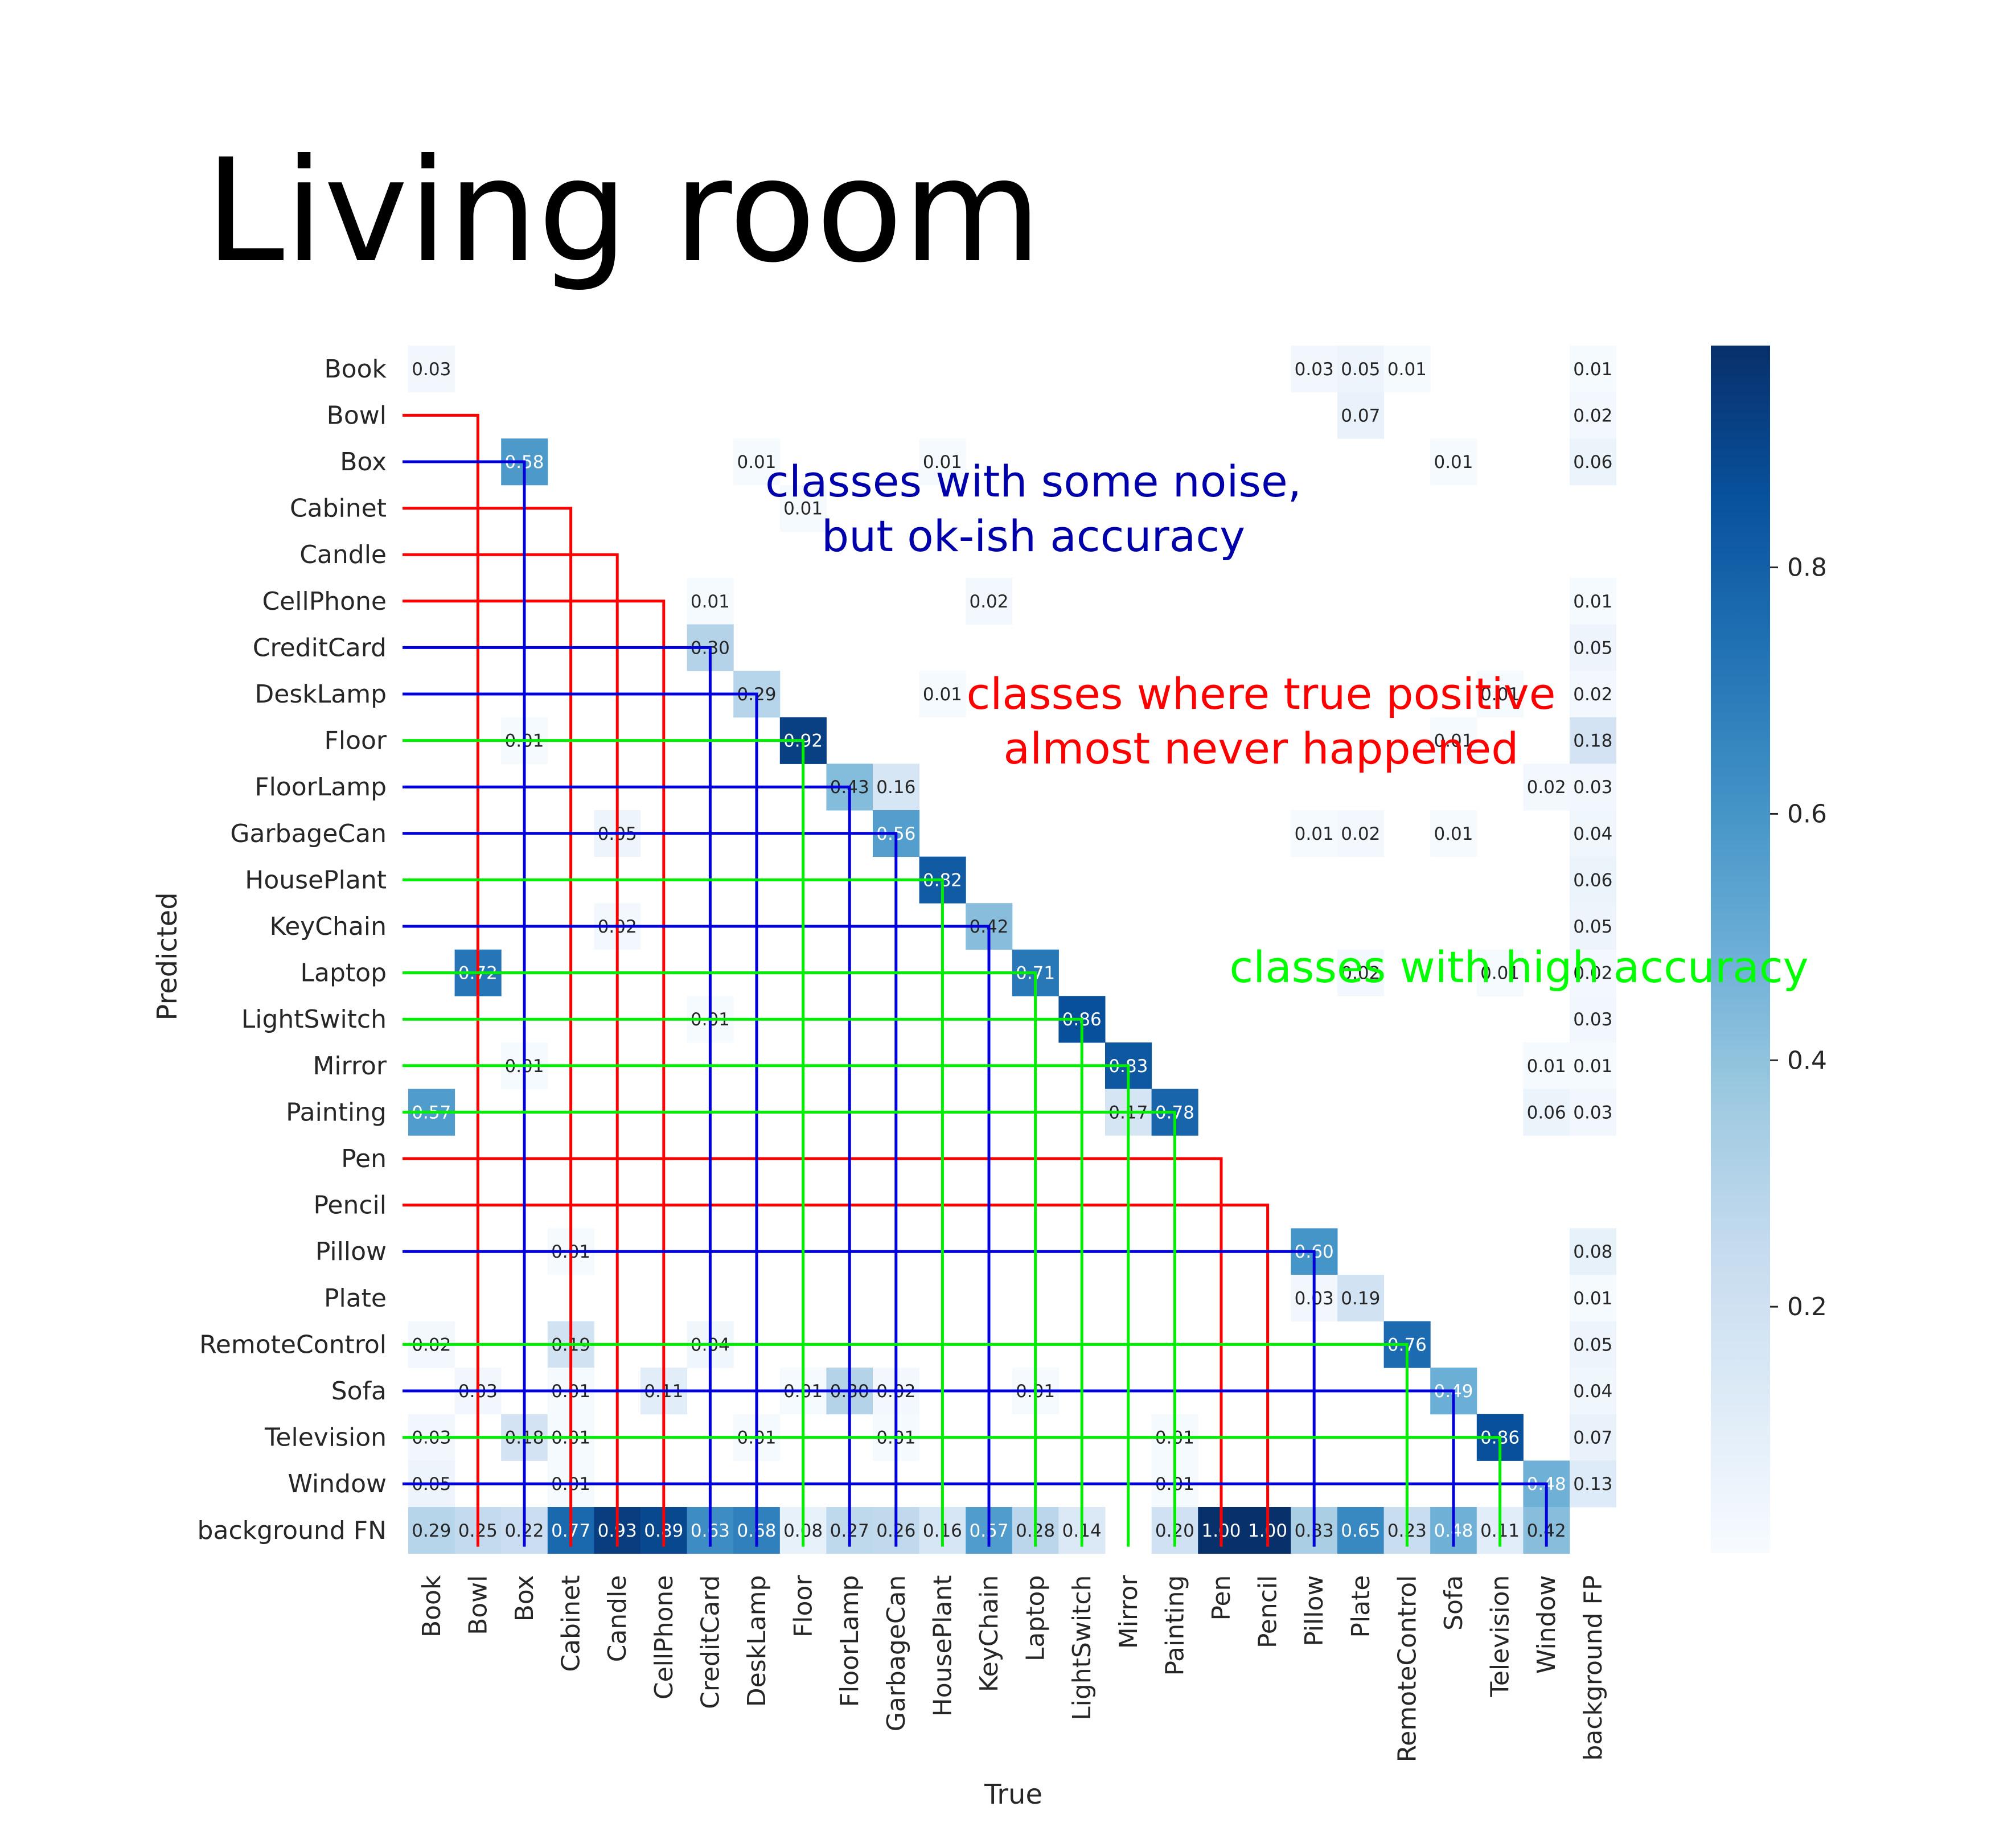 Image resolution: width=2016 pixels, height=1827 pixels. I want to click on y-tick-floorlamp: FloorLamp, so click(321, 787).